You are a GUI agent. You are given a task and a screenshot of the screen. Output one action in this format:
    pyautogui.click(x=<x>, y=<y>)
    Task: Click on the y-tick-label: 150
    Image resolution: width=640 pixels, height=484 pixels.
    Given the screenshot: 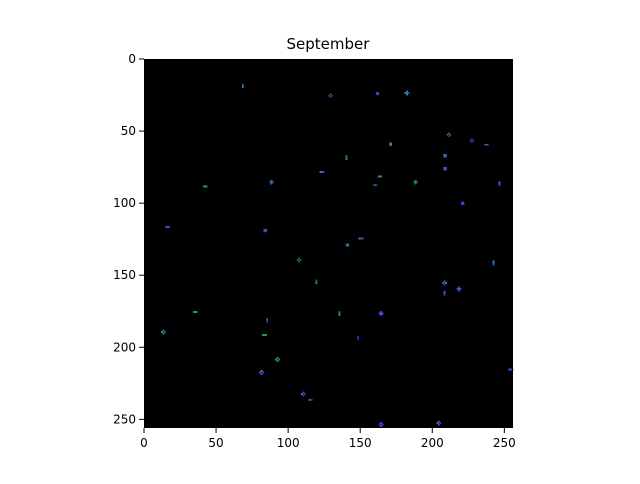 What is the action you would take?
    pyautogui.click(x=124, y=275)
    